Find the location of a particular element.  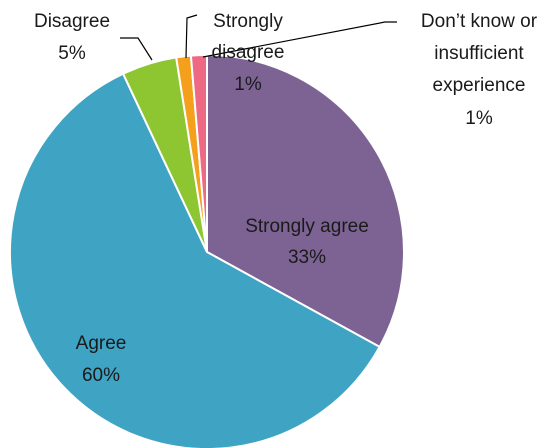

slice-value-agree: 60% is located at coordinates (101, 375).